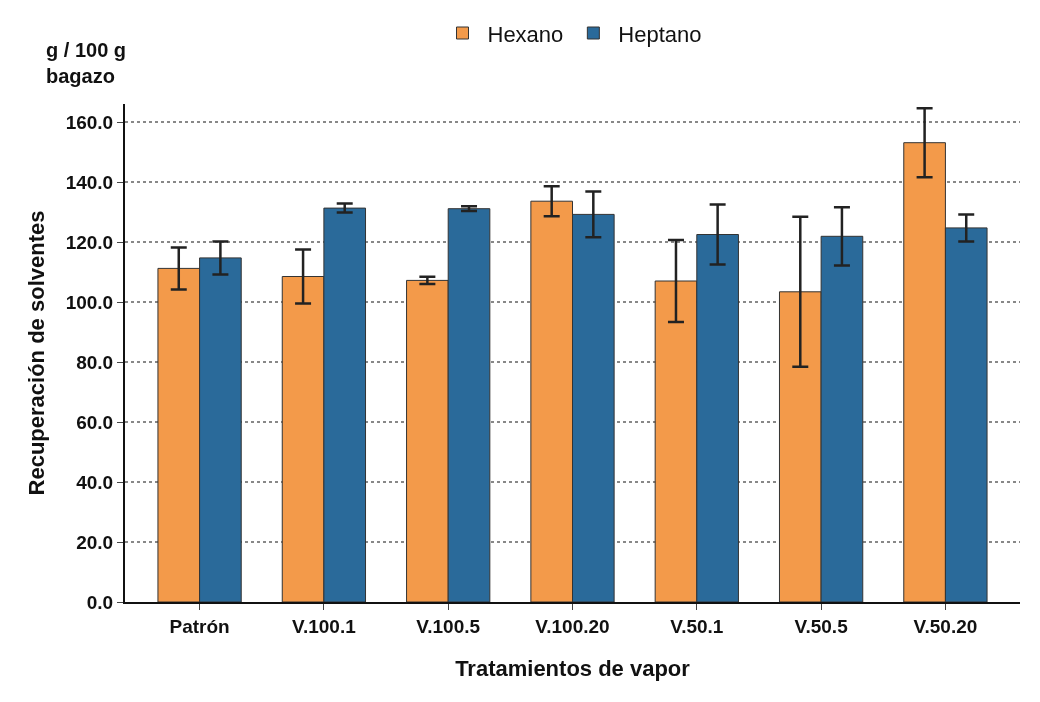 This screenshot has width=1040, height=702. I want to click on x-tick-label: V.50.20, so click(945, 626).